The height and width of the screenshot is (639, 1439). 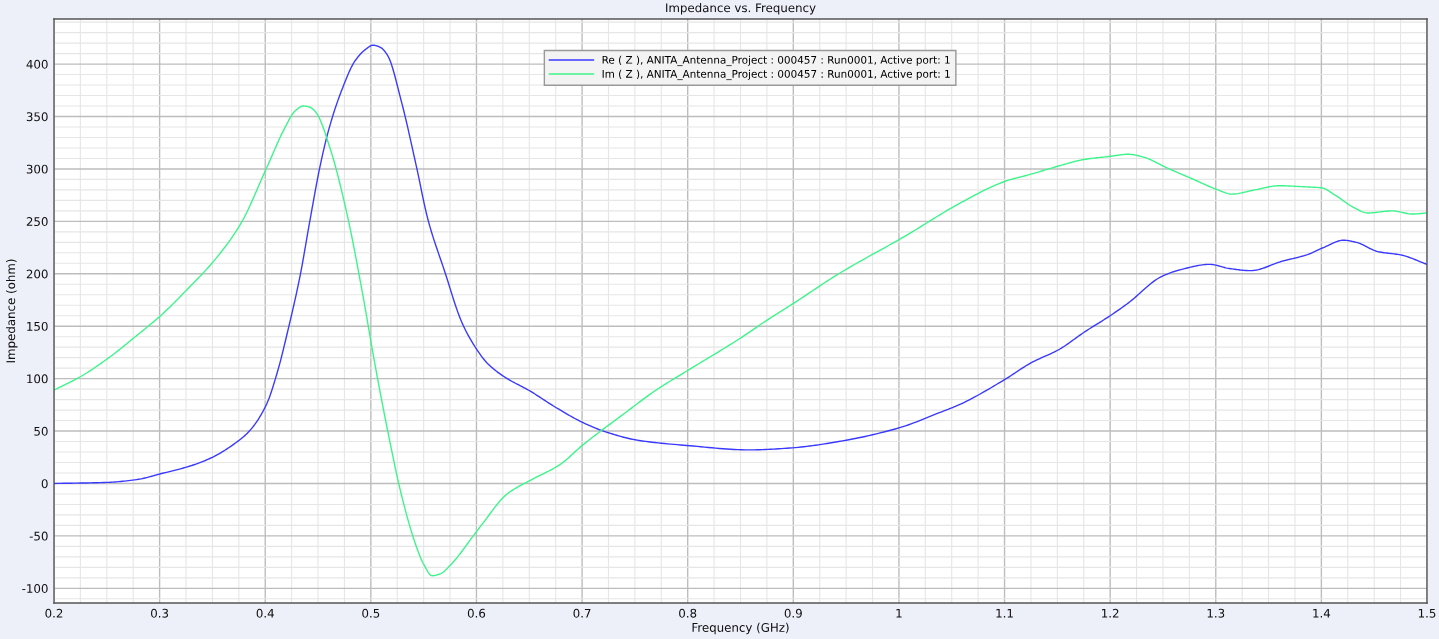 What do you see at coordinates (1322, 613) in the screenshot?
I see `x-tick-label: 1.4` at bounding box center [1322, 613].